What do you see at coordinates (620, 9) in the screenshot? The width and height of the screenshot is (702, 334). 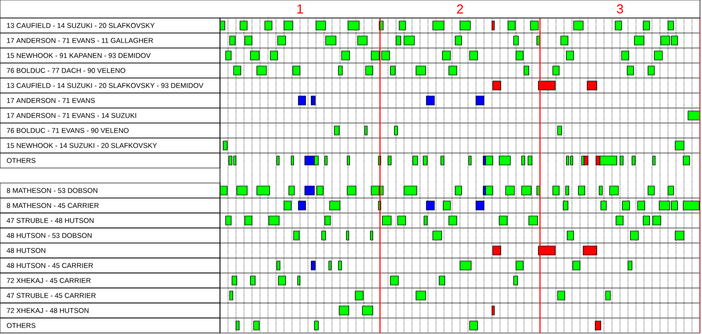 I see `x-tick-label: 3` at bounding box center [620, 9].